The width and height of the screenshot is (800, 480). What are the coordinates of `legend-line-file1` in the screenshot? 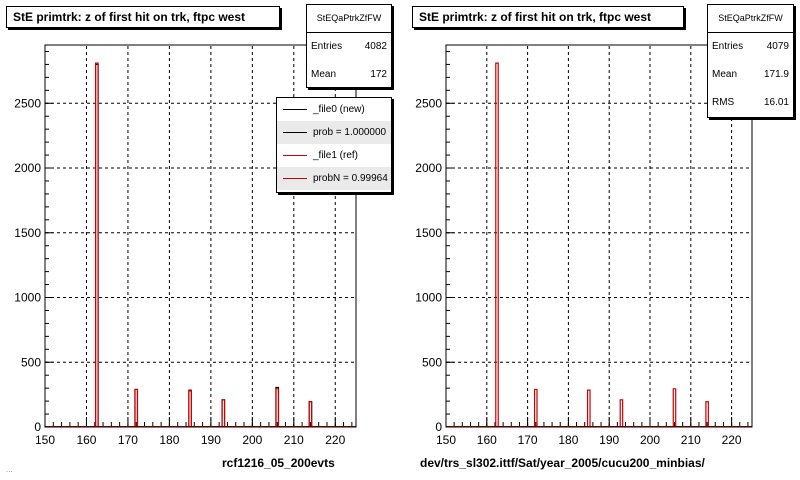 It's located at (295, 155).